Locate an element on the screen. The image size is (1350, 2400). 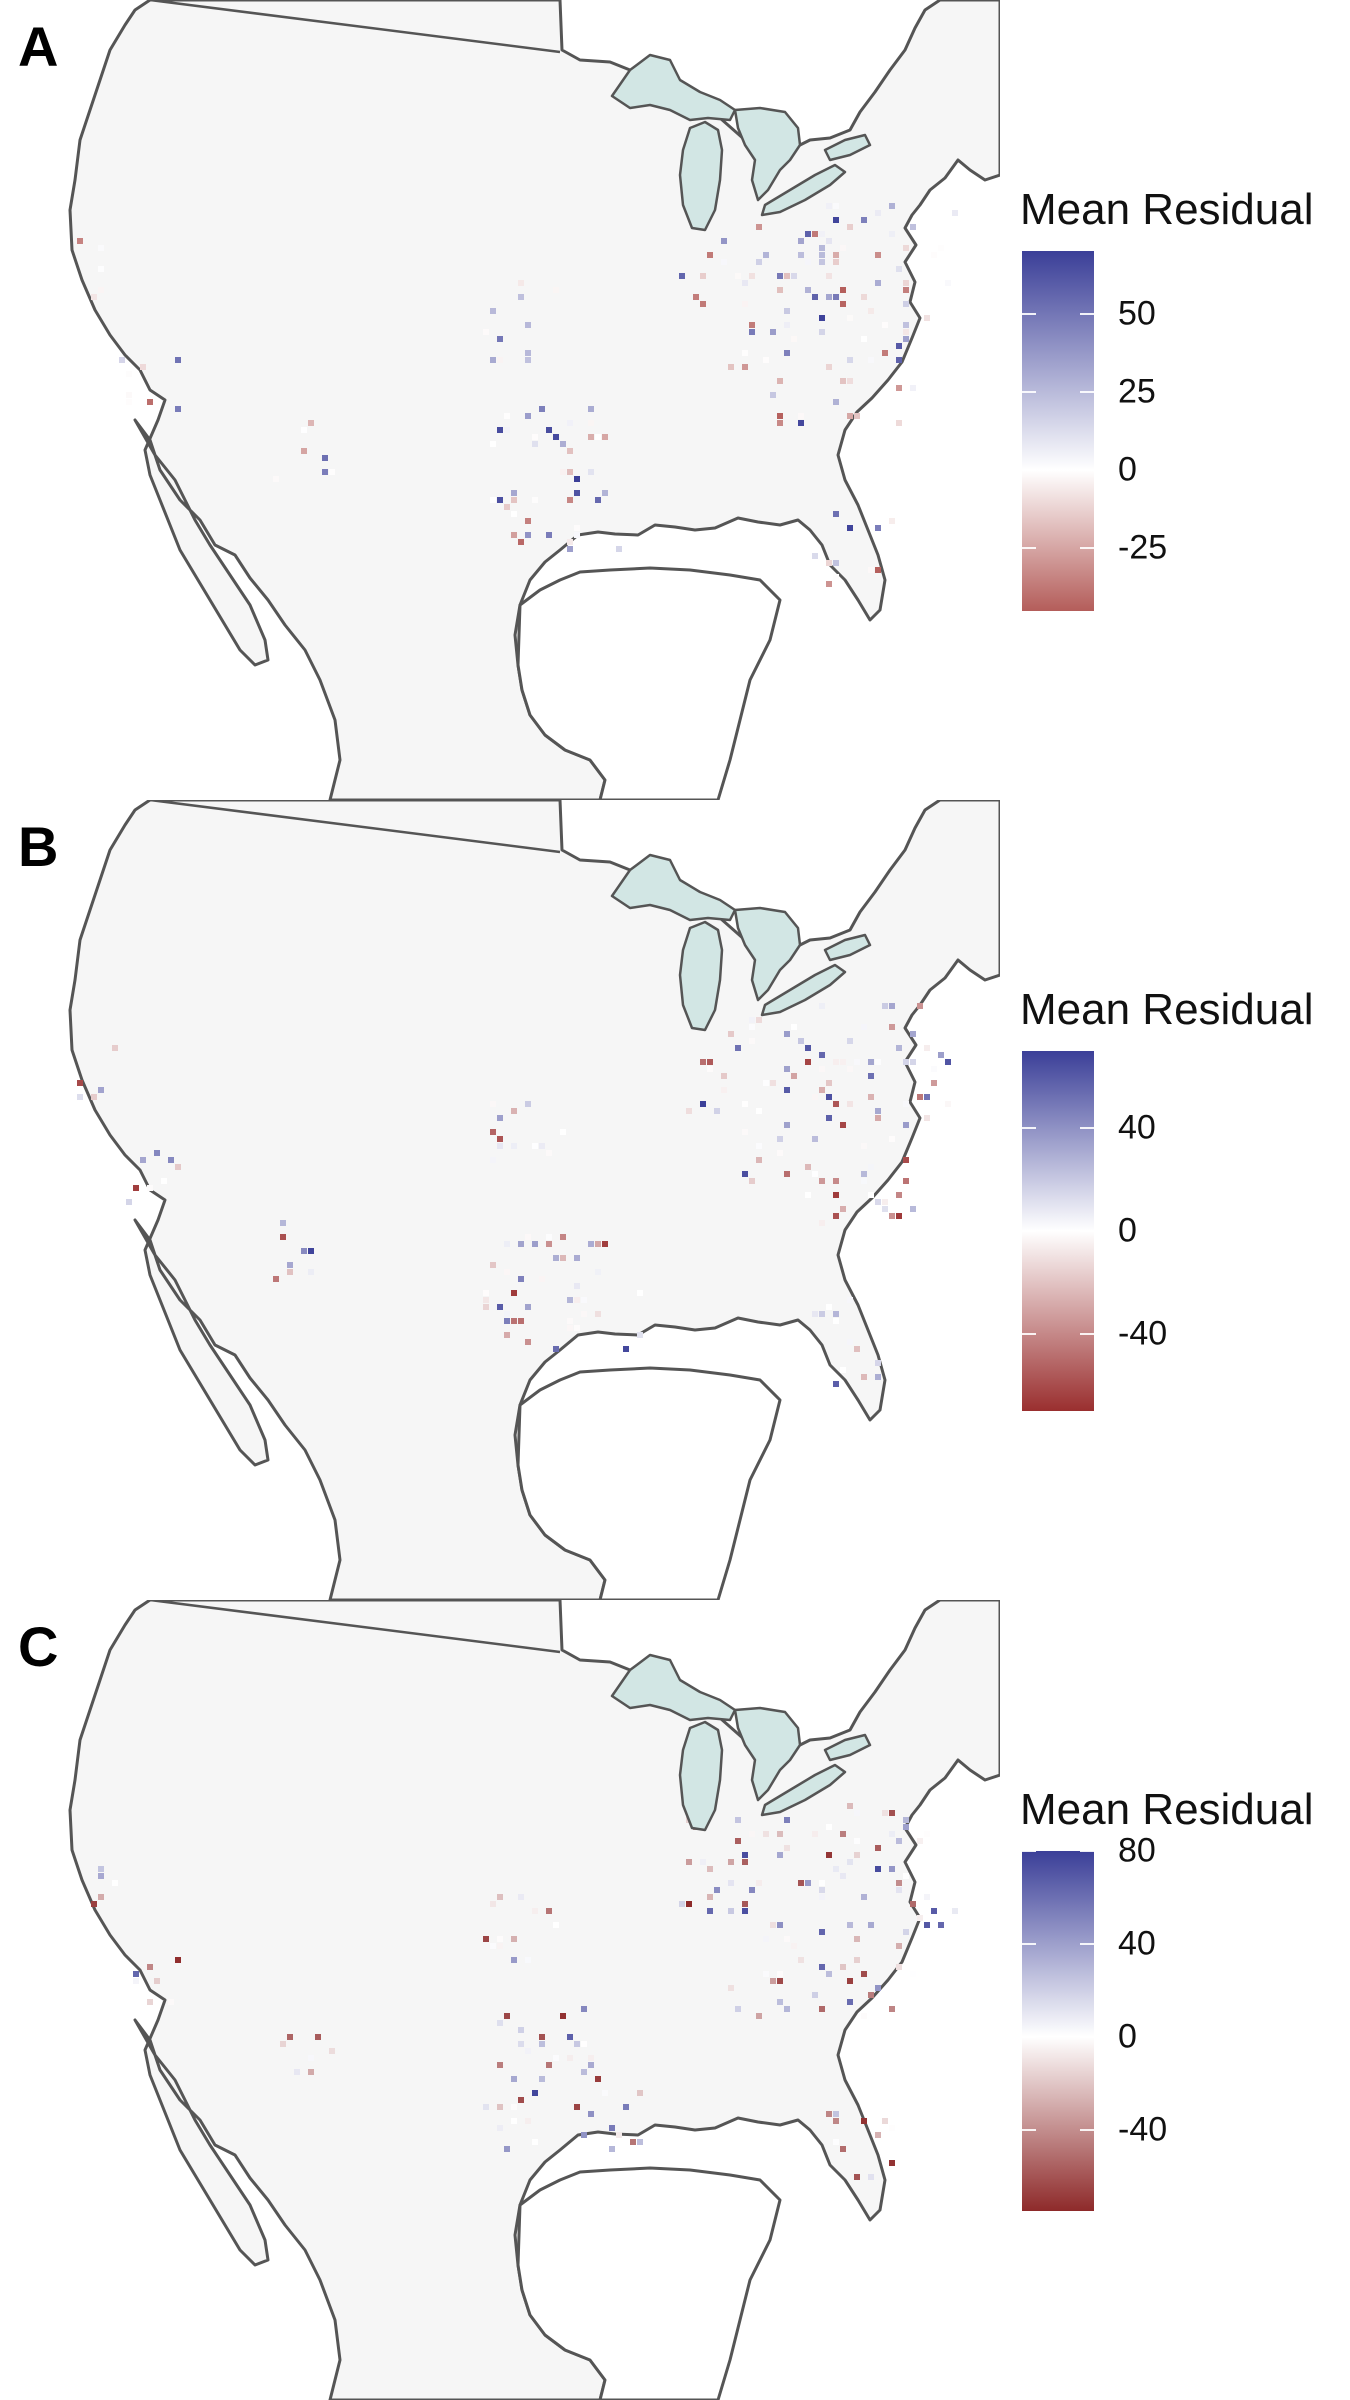
legend-tick-label: 50 is located at coordinates (1137, 313).